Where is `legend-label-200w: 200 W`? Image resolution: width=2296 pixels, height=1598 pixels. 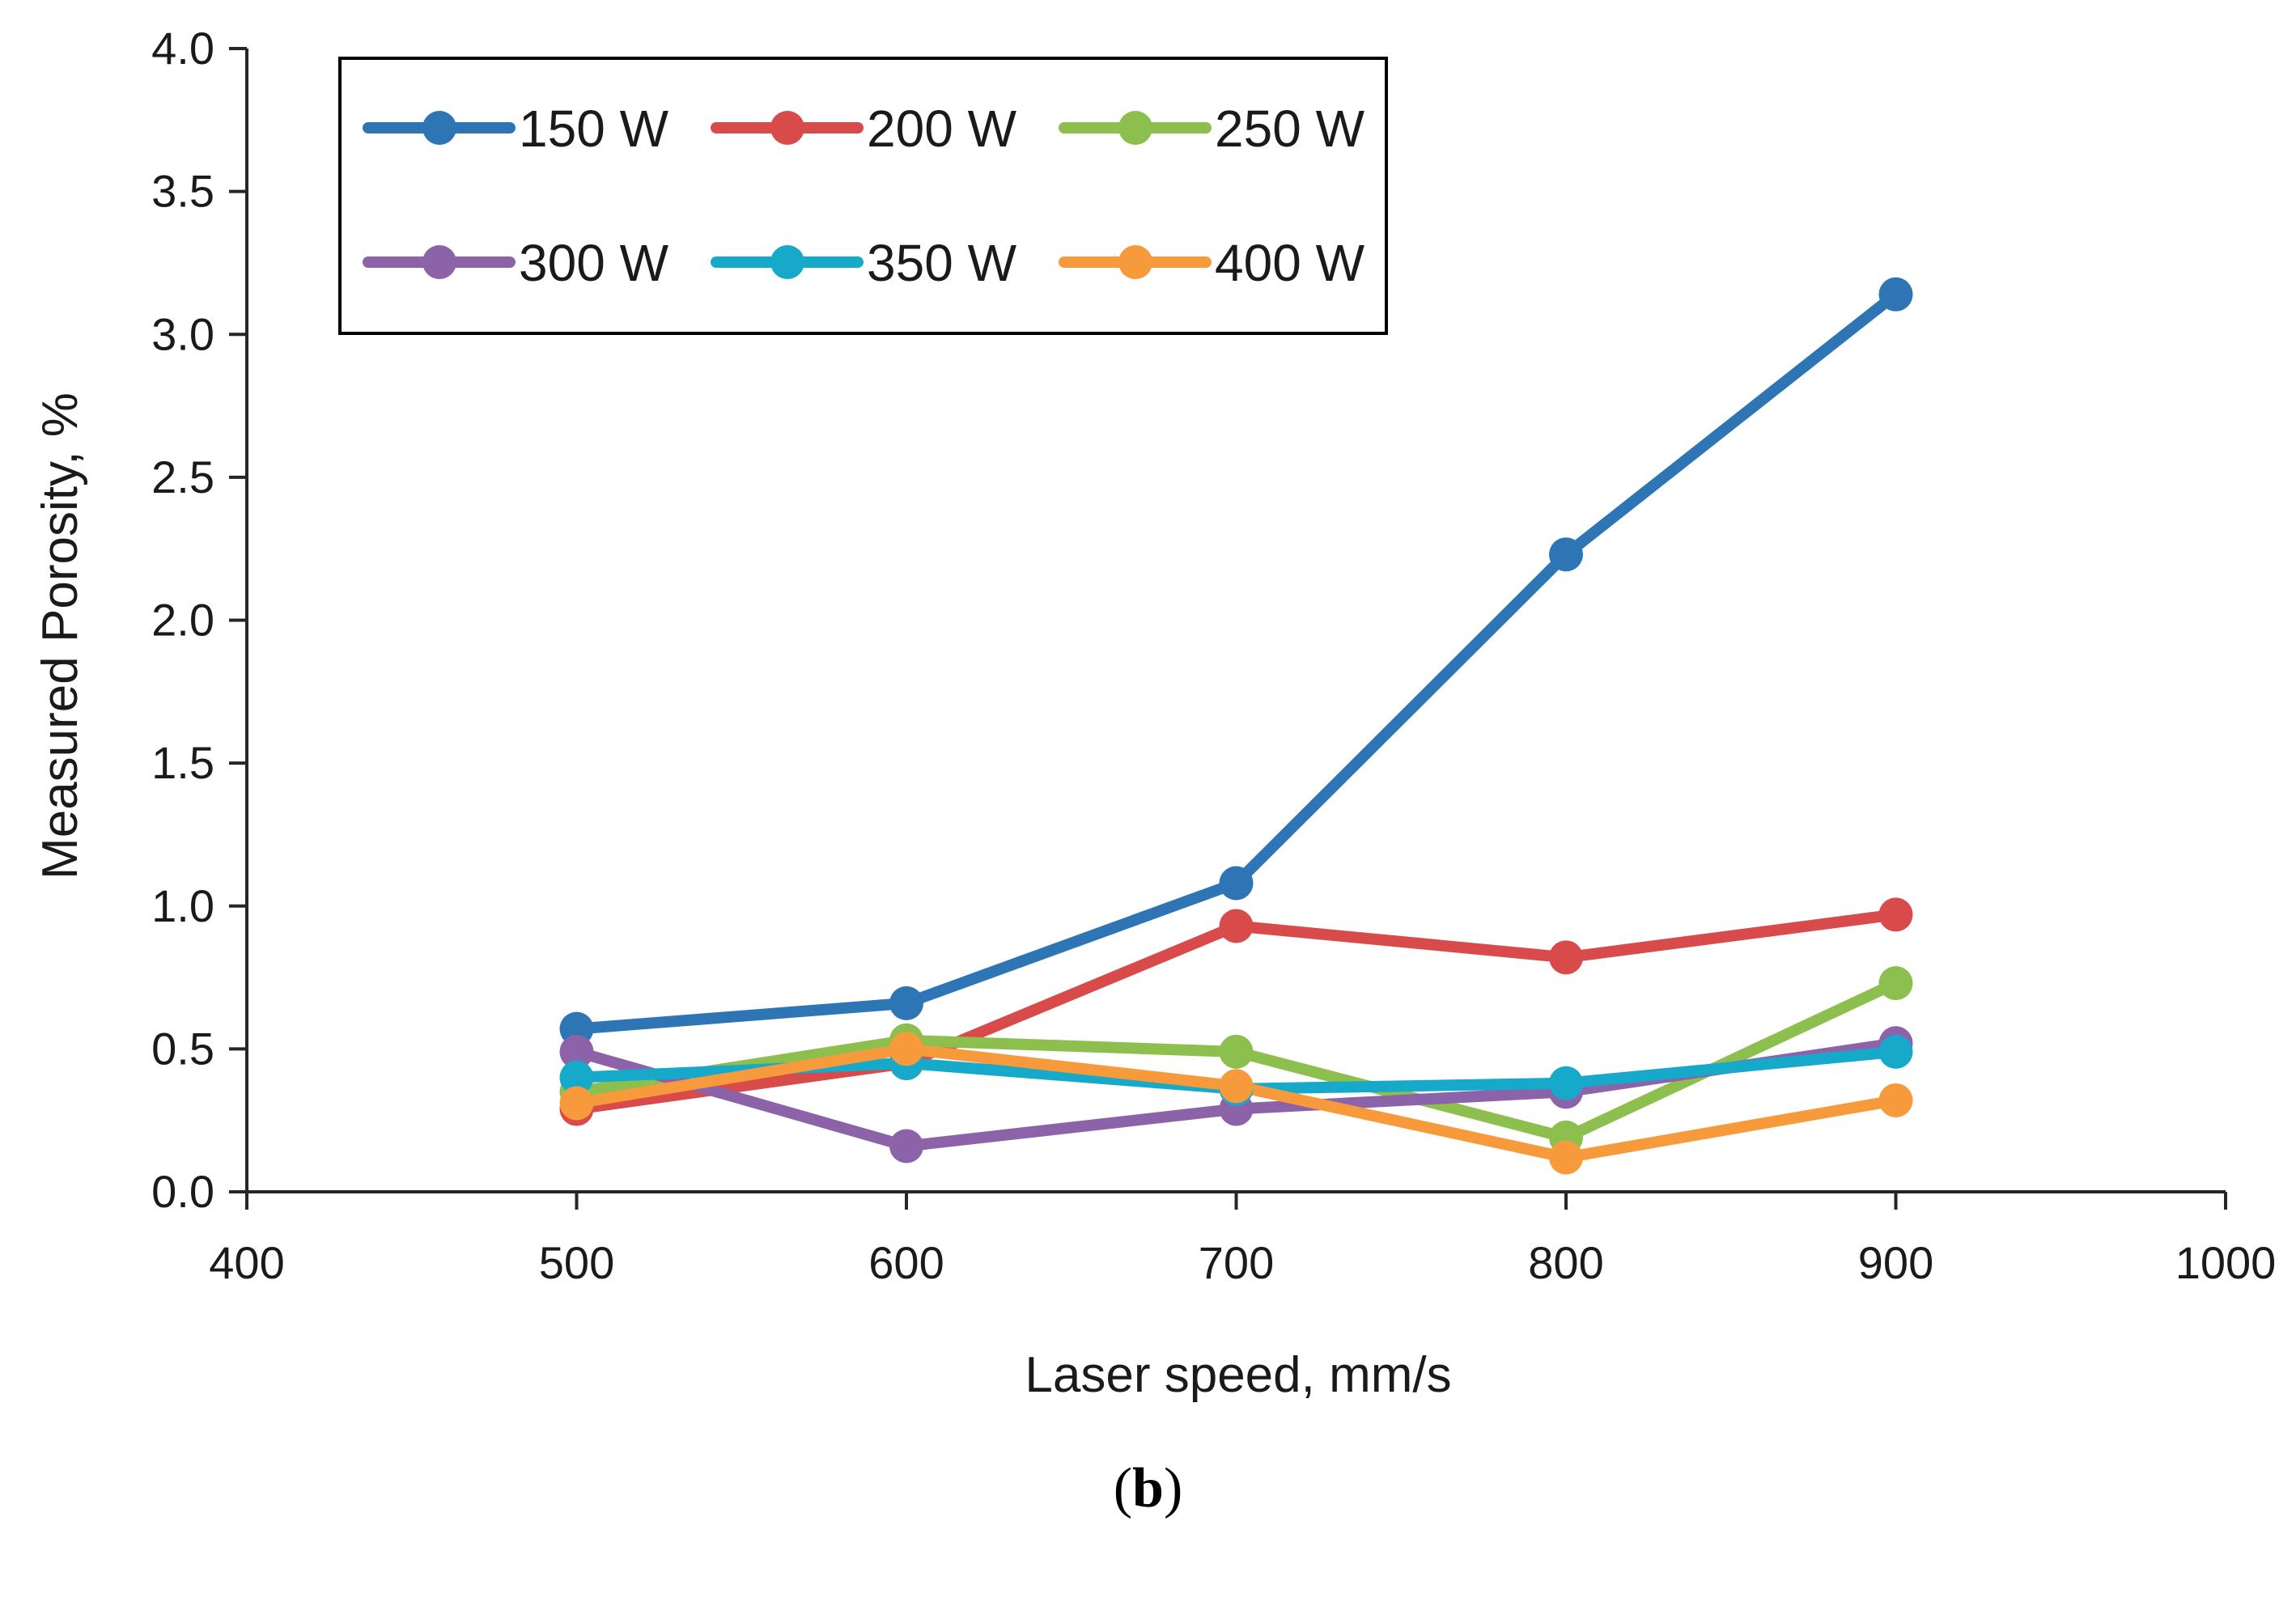 legend-label-200w: 200 W is located at coordinates (942, 129).